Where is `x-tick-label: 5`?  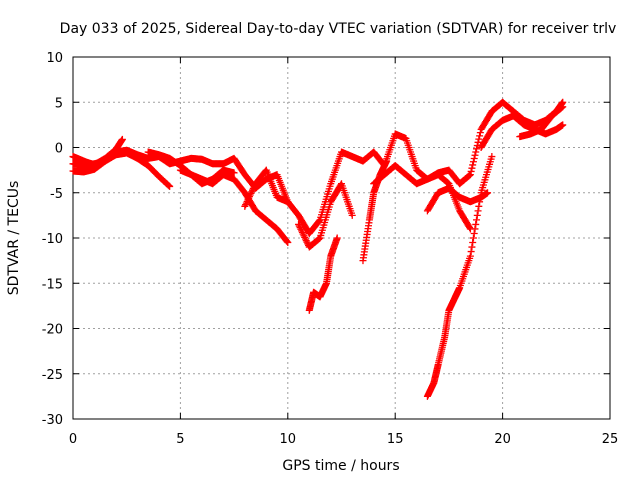
x-tick-label: 5 is located at coordinates (180, 439).